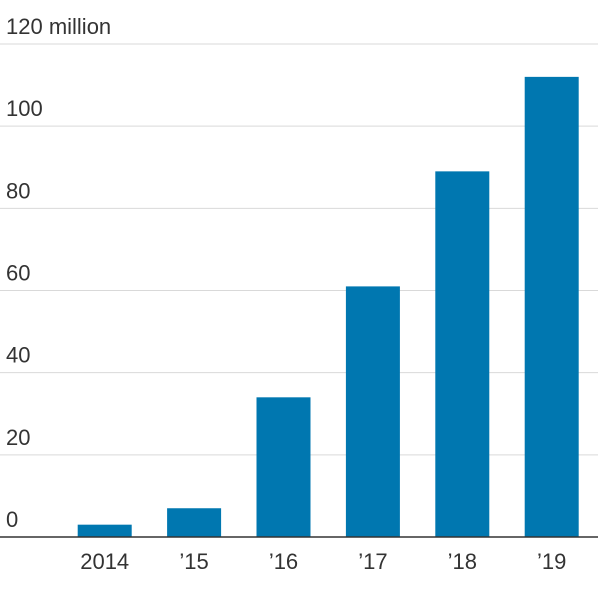 This screenshot has width=598, height=601. I want to click on x-tick-label-2: ’16, so click(283, 561).